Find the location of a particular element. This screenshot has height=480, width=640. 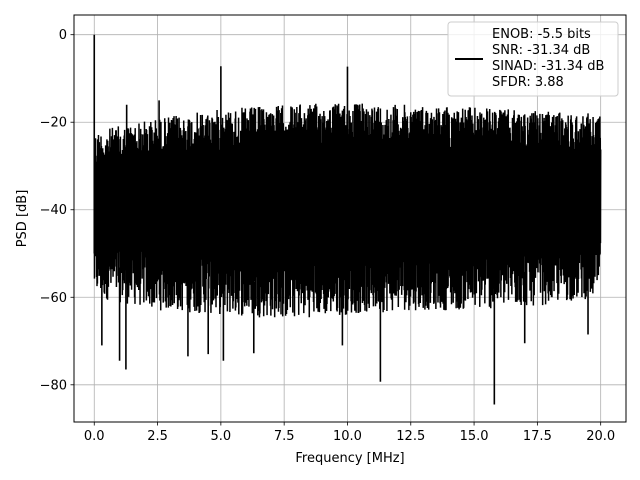

y-axis-ticks: 0 −20 −40 −60 −80 is located at coordinates (57, 210).